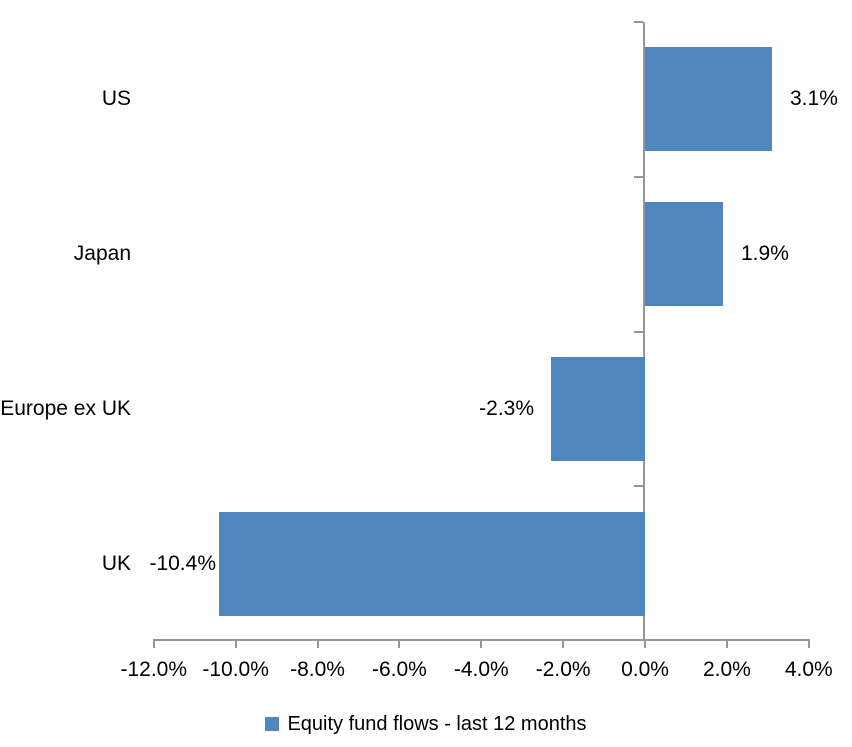 This screenshot has height=747, width=852. What do you see at coordinates (102, 253) in the screenshot?
I see `category-label-japan: Japan` at bounding box center [102, 253].